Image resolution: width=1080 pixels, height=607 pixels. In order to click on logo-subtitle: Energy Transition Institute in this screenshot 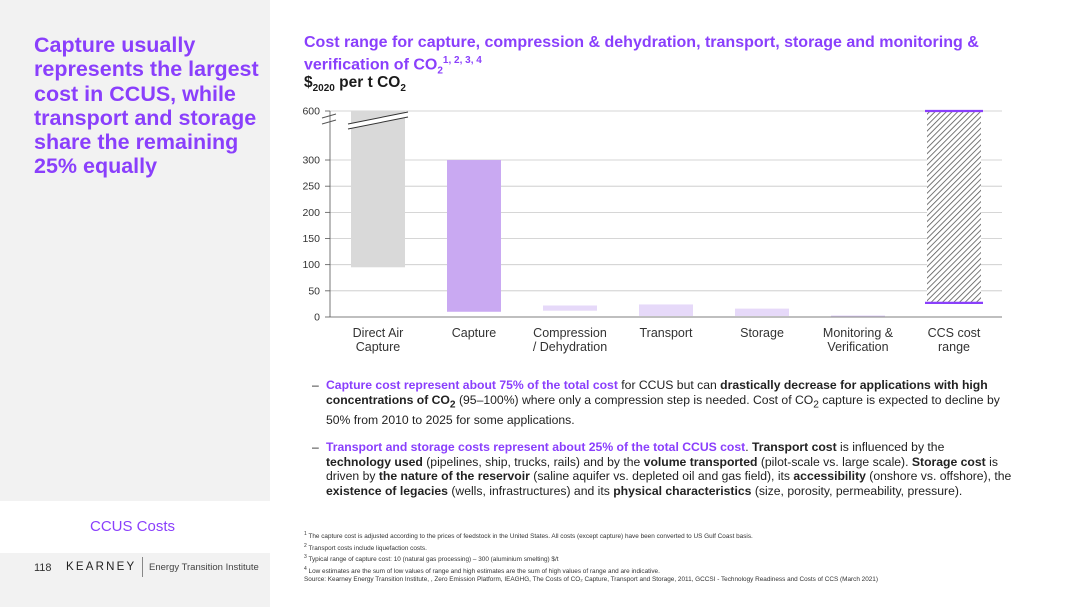, I will do `click(204, 567)`.